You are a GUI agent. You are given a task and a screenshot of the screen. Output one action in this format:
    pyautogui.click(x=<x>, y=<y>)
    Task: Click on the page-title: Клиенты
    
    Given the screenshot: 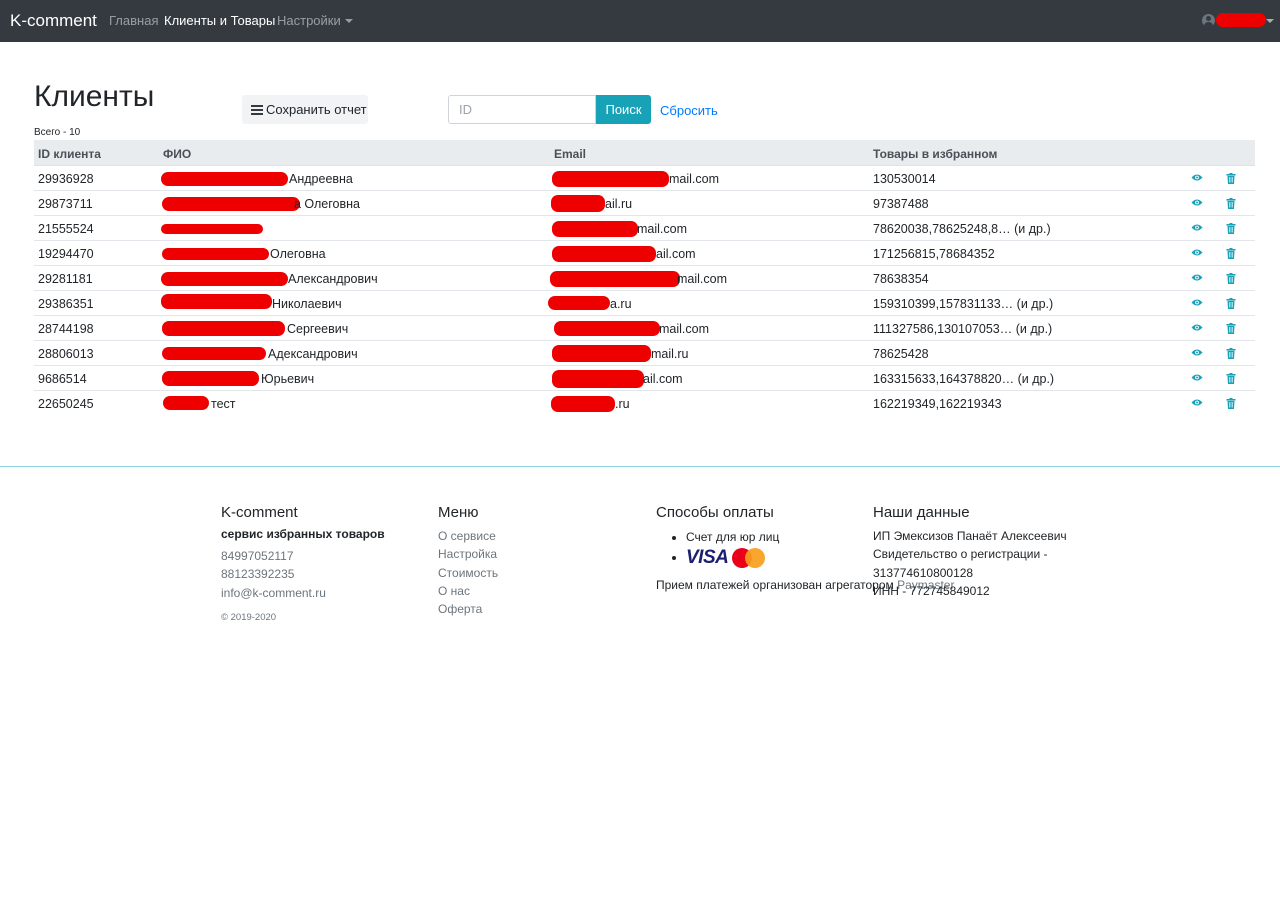 What is the action you would take?
    pyautogui.click(x=94, y=96)
    